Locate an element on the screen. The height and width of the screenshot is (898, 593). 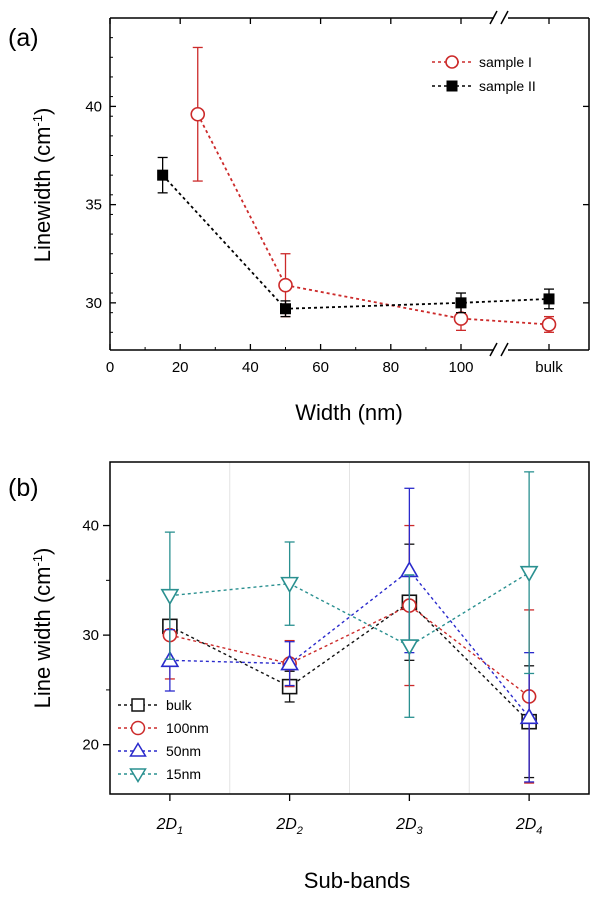
legend-b-item-100nm: 100nm is located at coordinates (163, 728).